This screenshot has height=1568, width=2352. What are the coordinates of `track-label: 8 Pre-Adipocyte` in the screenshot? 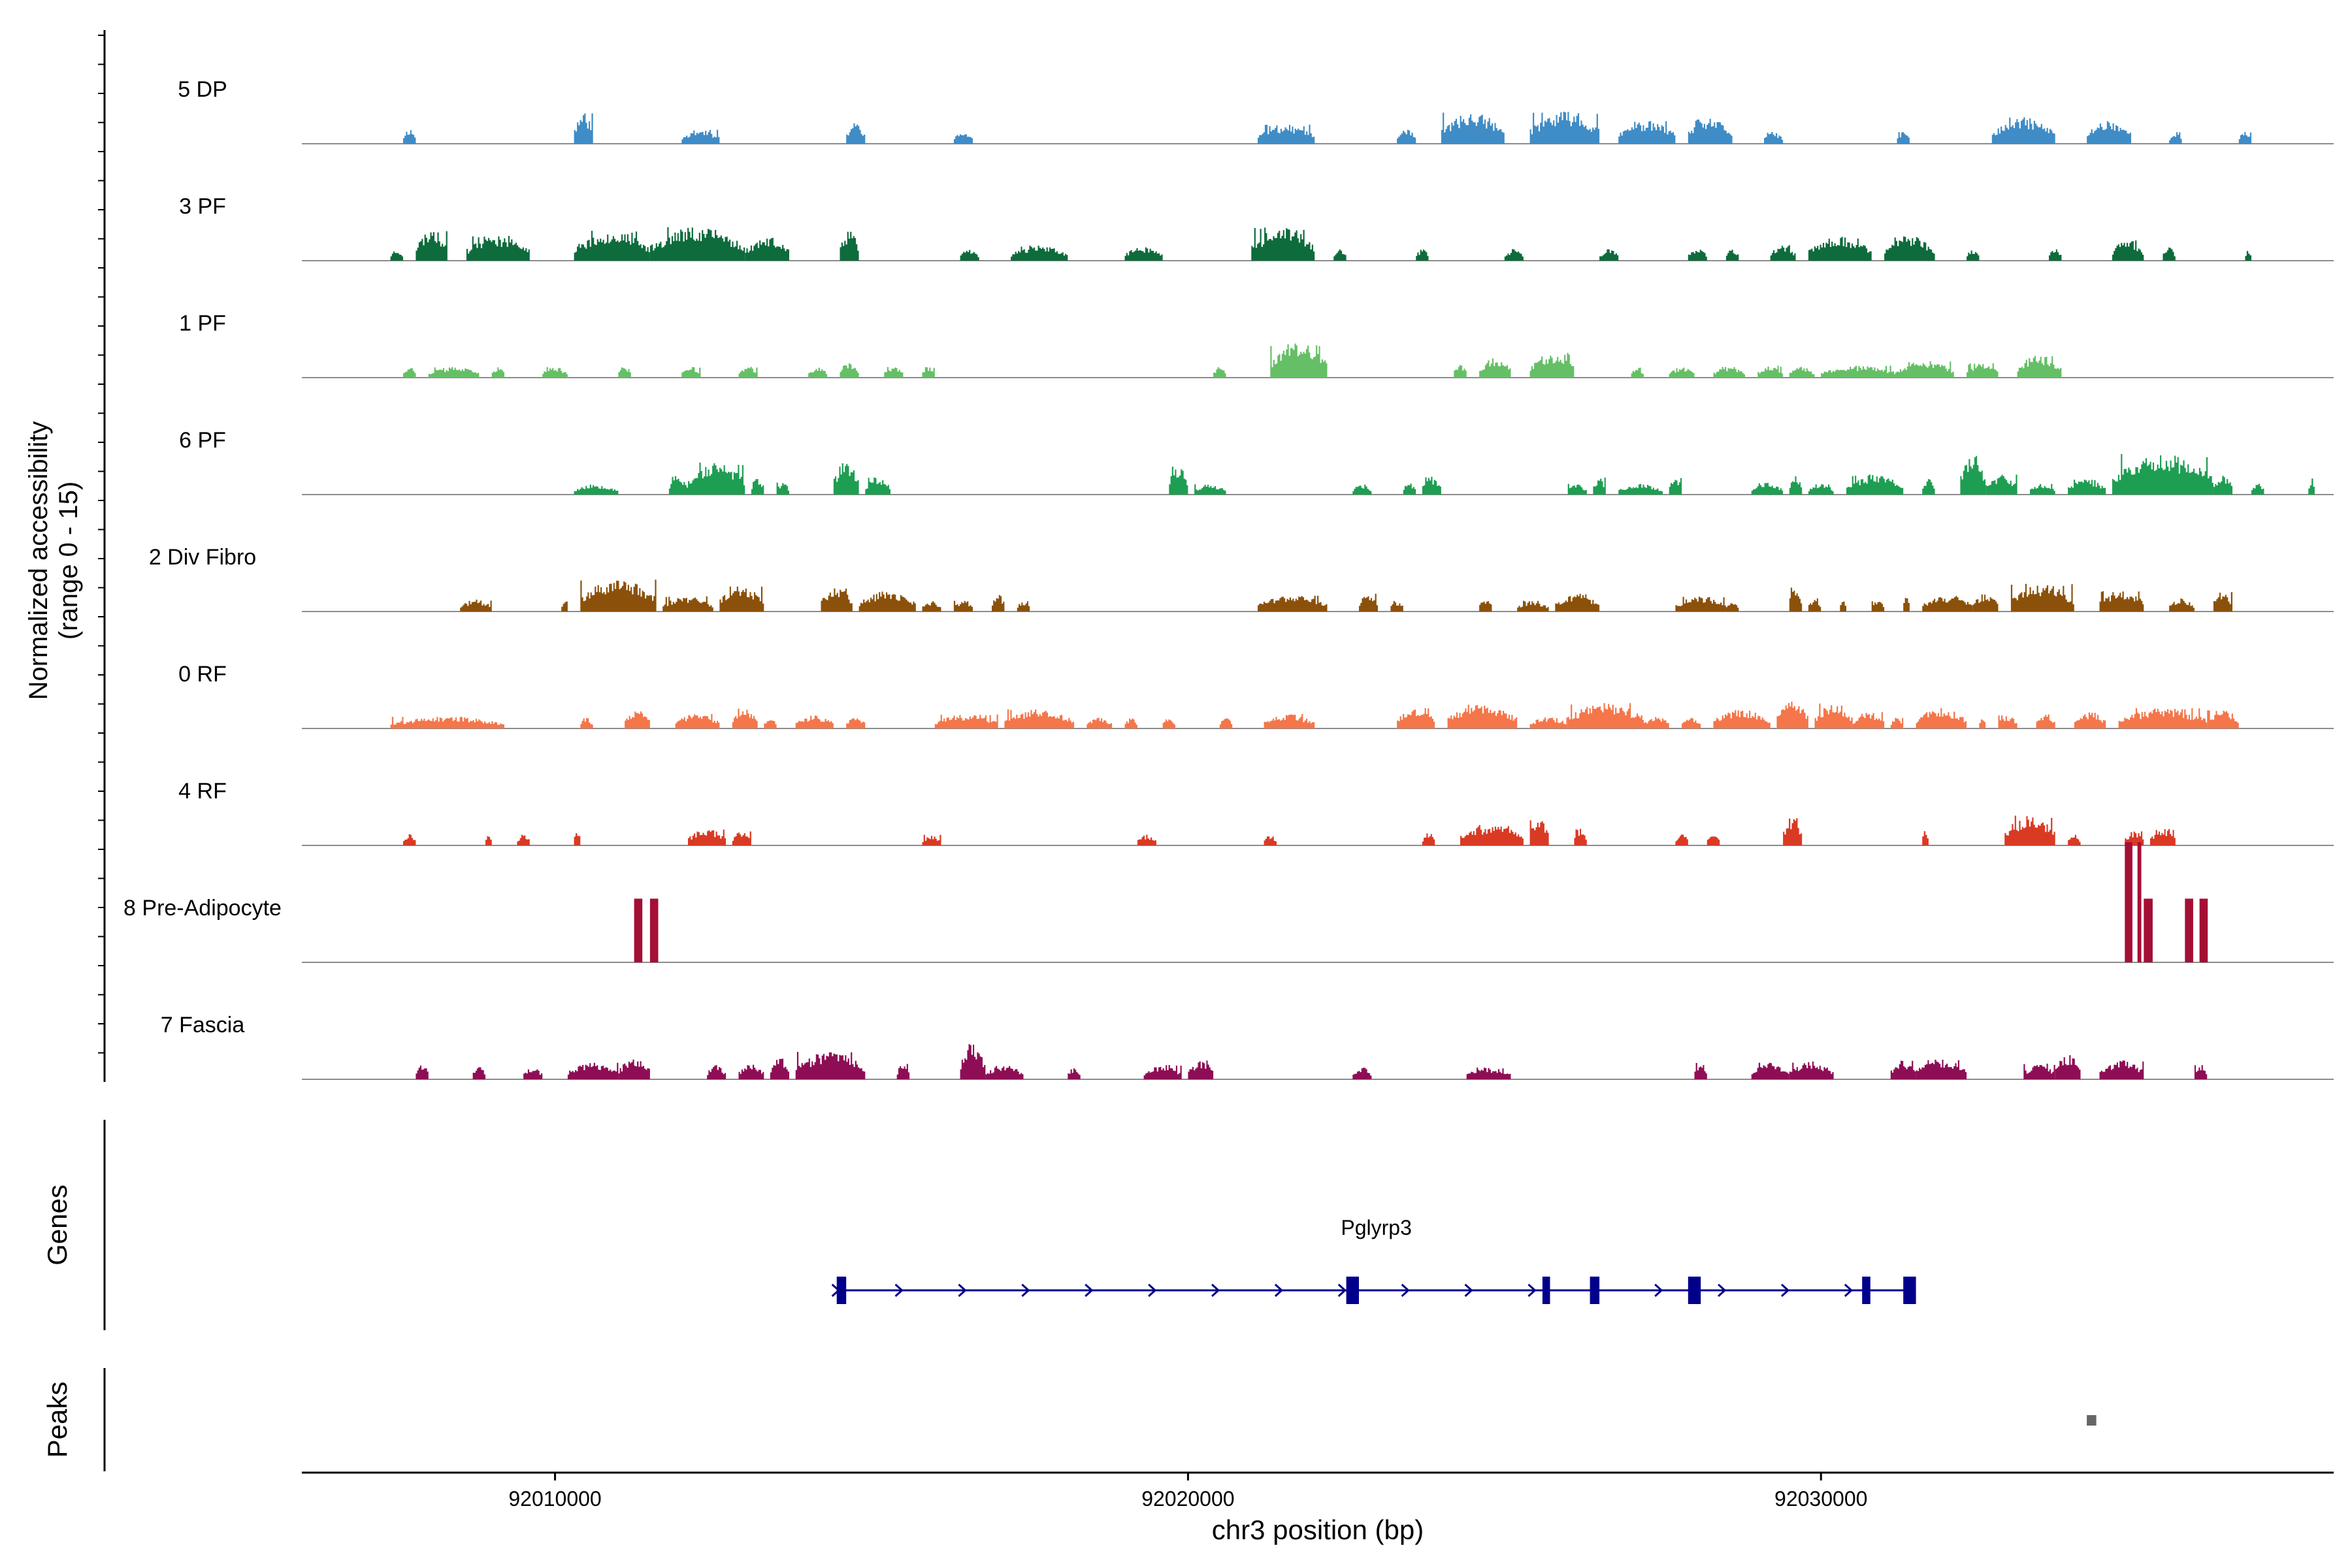 It's located at (202, 908).